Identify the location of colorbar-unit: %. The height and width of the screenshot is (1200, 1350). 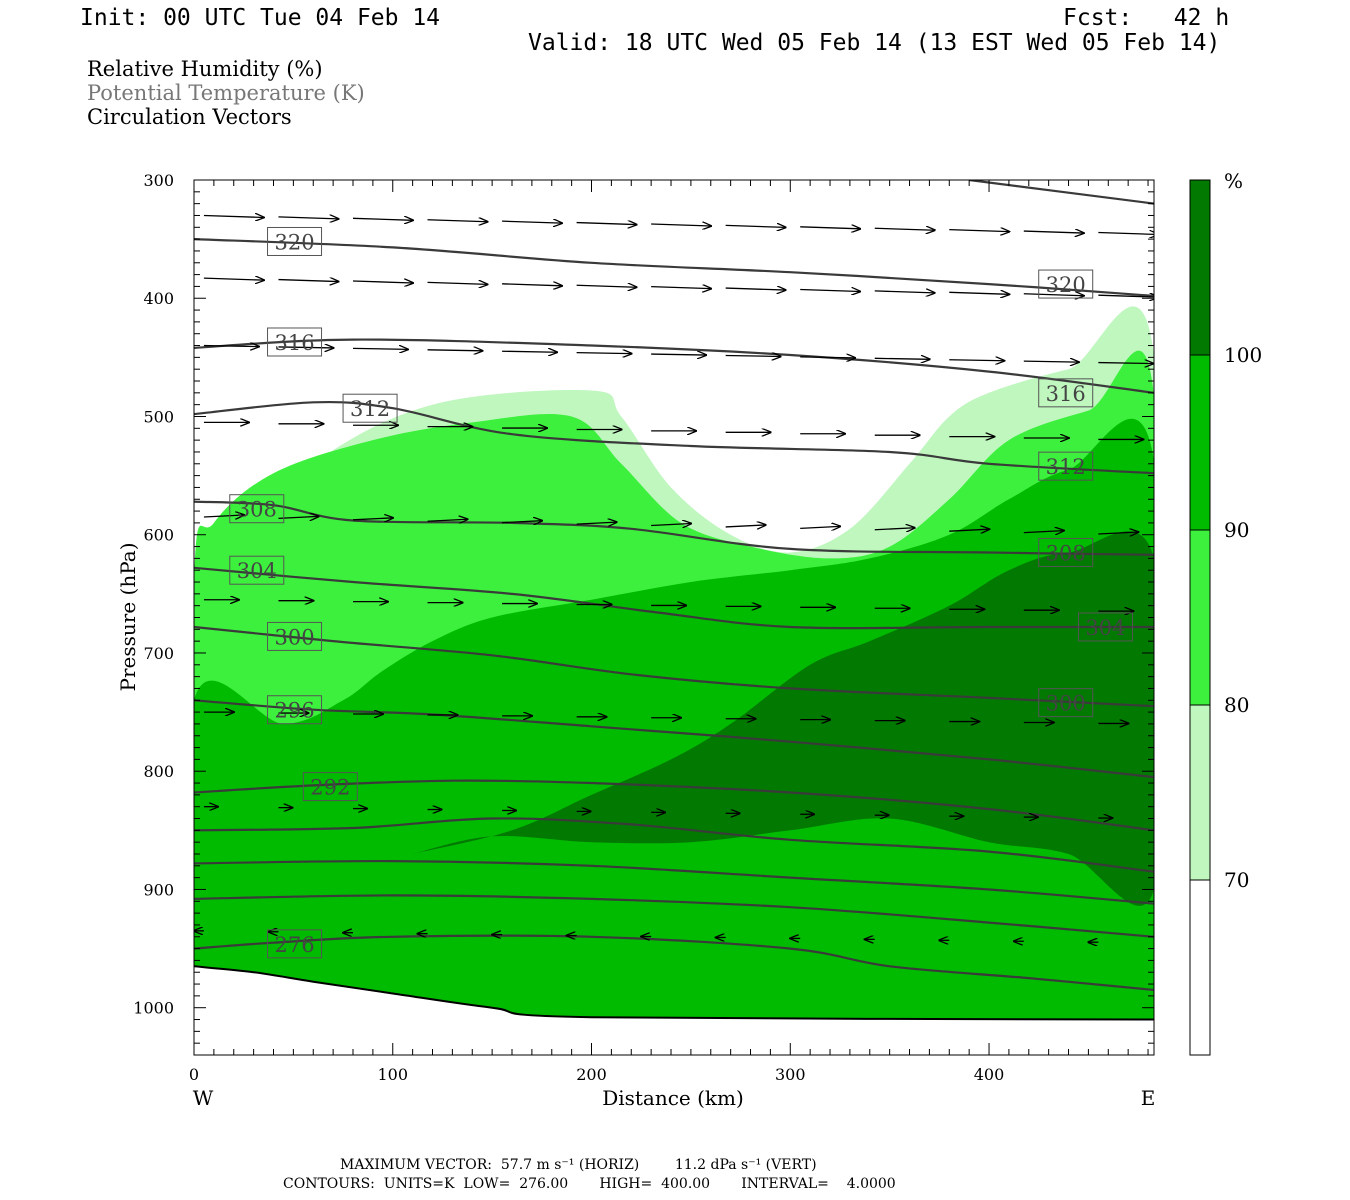
(1233, 181).